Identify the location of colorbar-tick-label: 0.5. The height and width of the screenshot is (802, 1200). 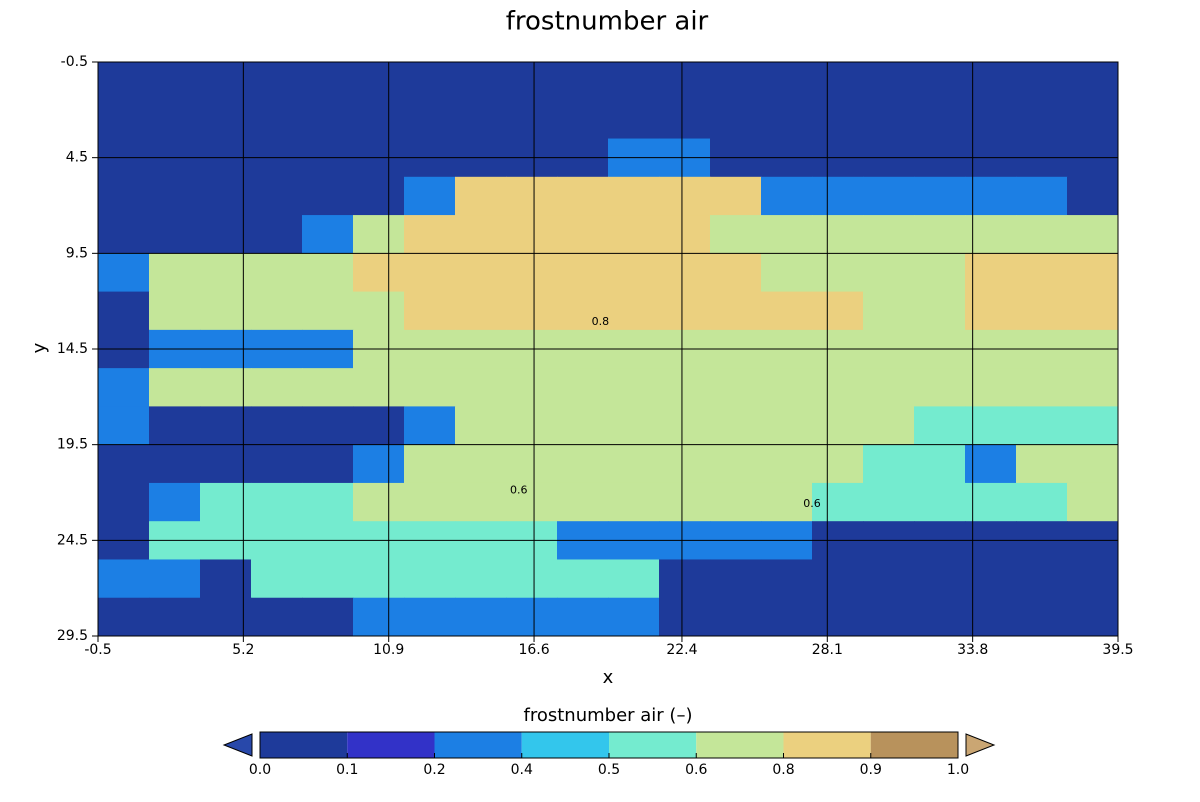
(609, 770).